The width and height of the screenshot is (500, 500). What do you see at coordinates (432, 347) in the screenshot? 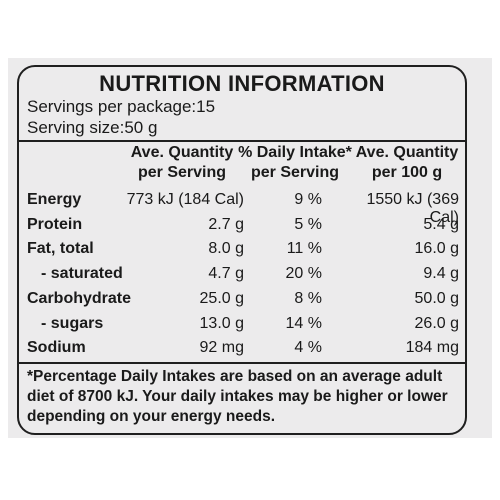
I see `per-100g-value: 184 mg` at bounding box center [432, 347].